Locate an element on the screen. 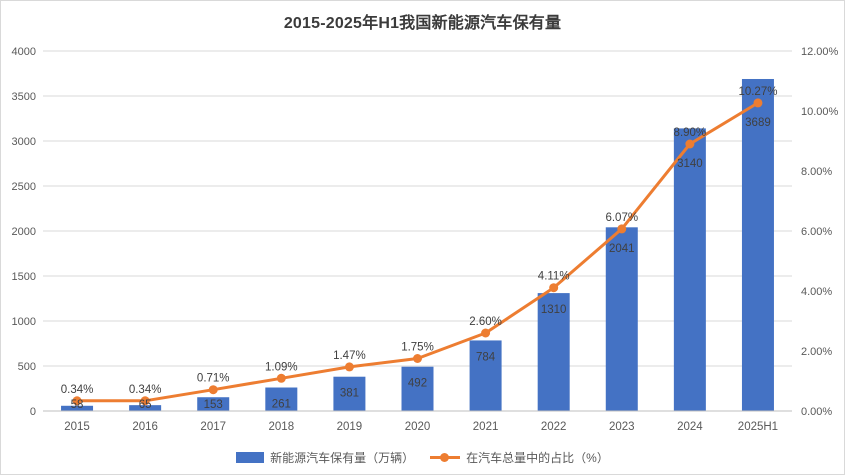 The image size is (845, 475). bar-label-2017: 153 is located at coordinates (213, 405).